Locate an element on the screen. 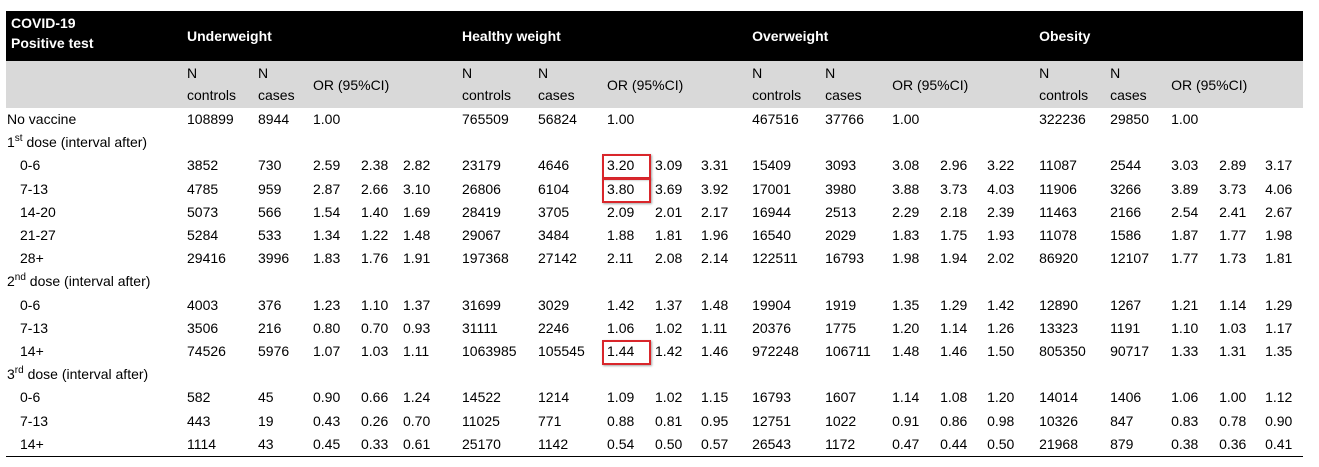 This screenshot has height=467, width=1319. ci-upper-cell: 1.48 is located at coordinates (715, 304).